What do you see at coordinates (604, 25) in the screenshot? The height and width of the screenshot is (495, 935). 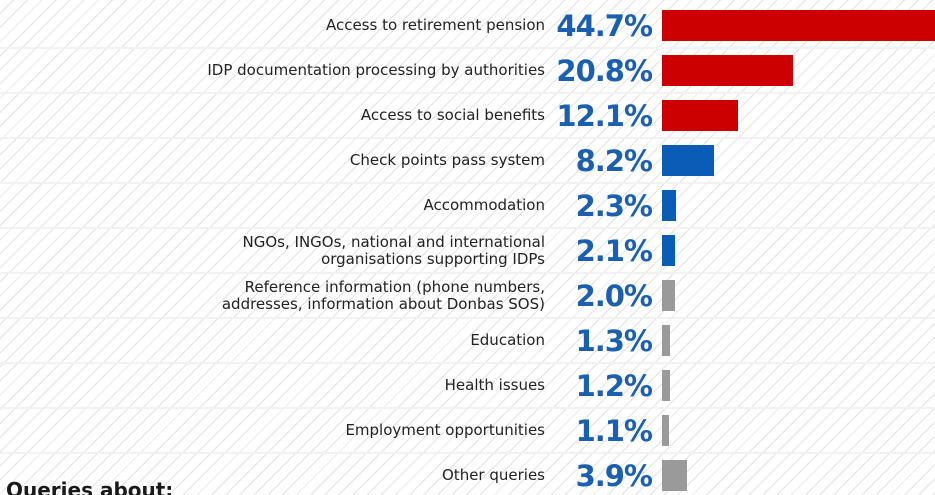 I see `value-label: 44.7%` at bounding box center [604, 25].